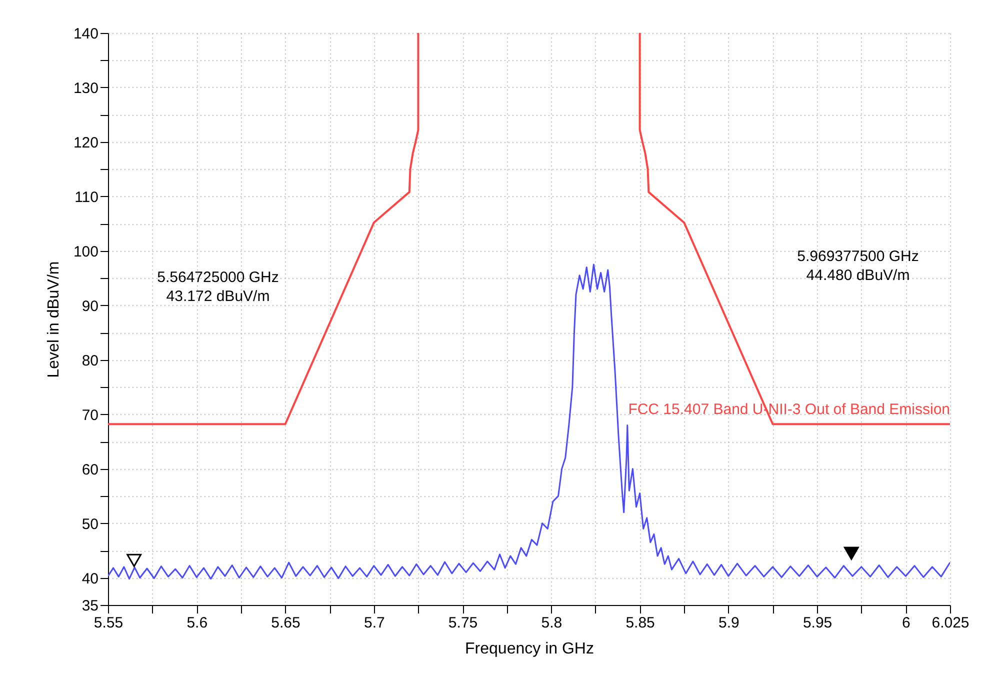 Image resolution: width=996 pixels, height=674 pixels. I want to click on x-tick-label: 5.55, so click(109, 623).